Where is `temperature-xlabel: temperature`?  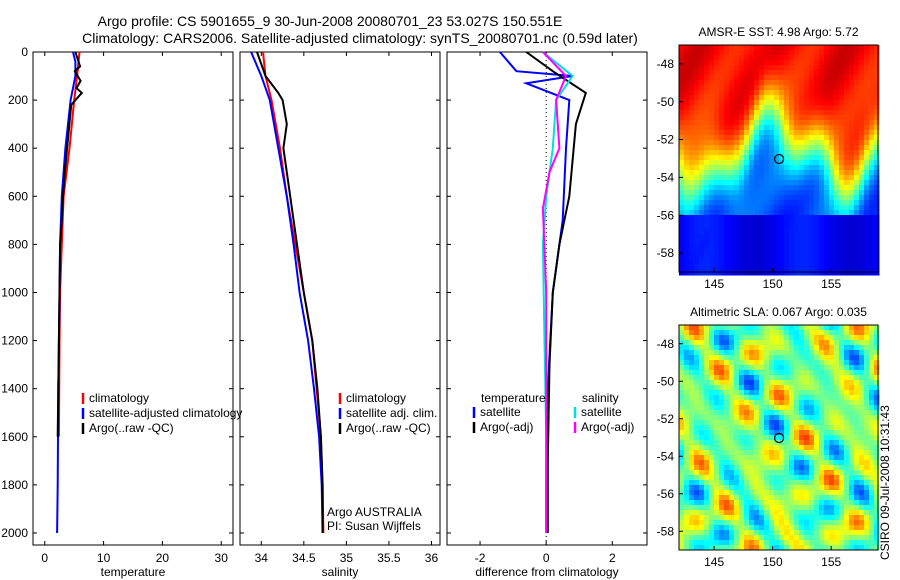
temperature-xlabel: temperature is located at coordinates (133, 572).